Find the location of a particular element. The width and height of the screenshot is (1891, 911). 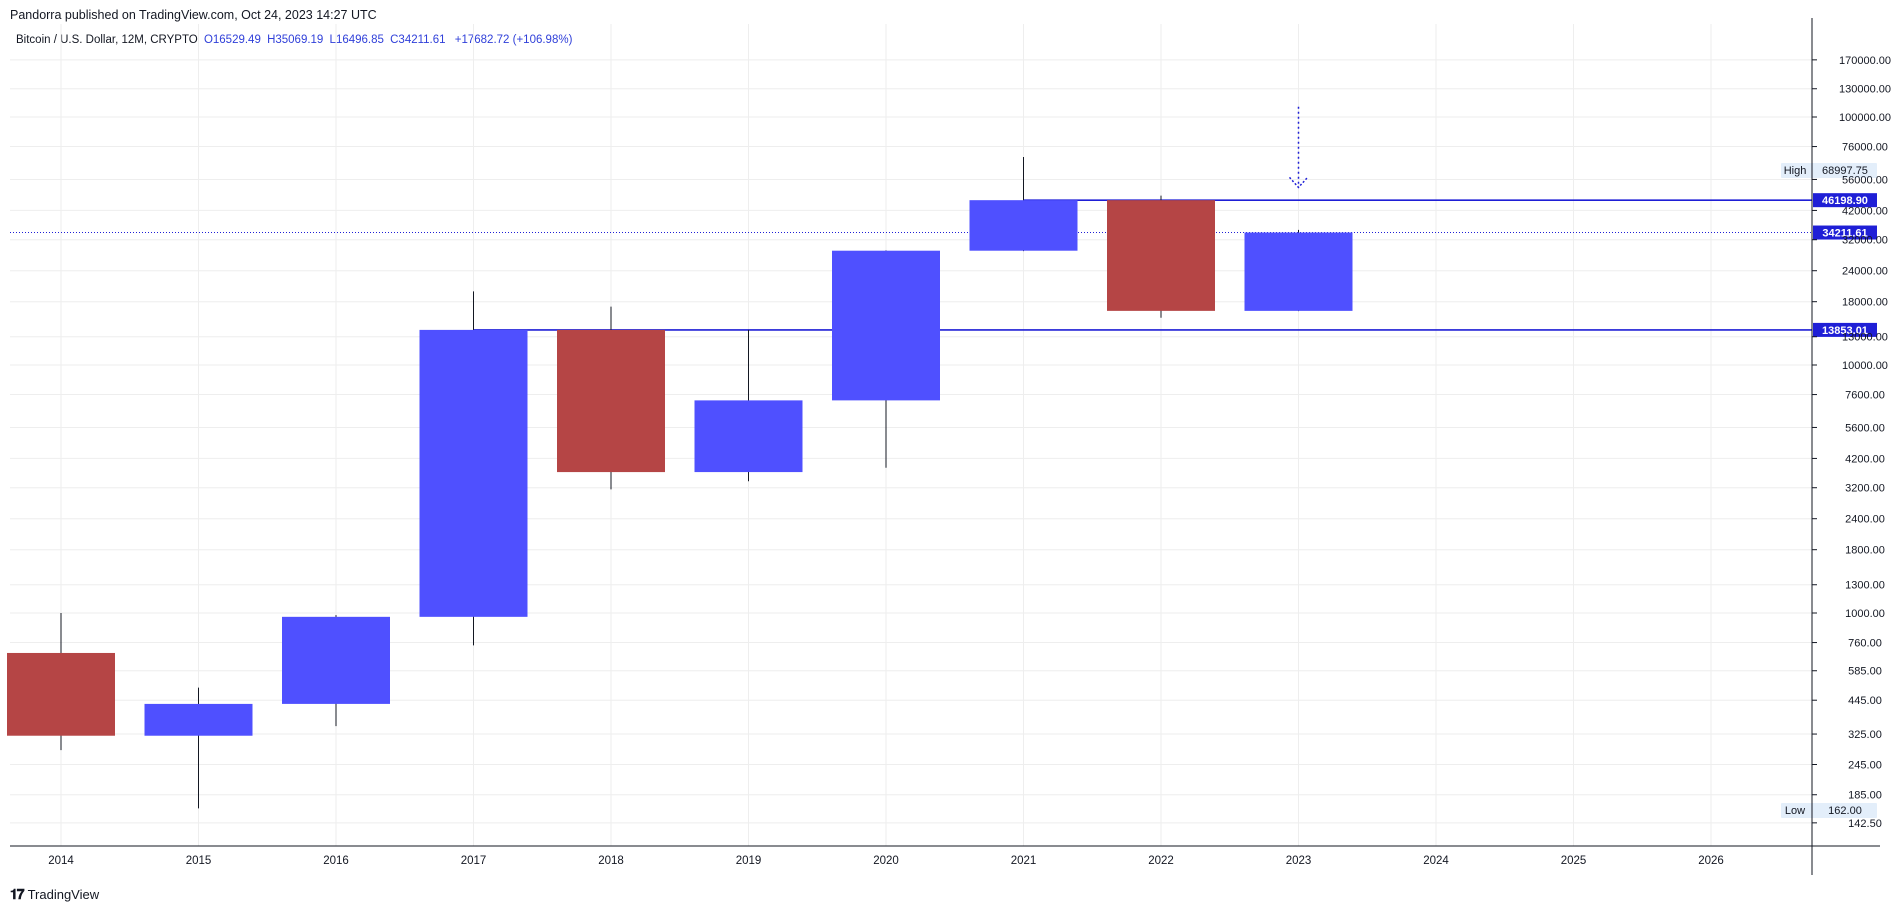

y-tick-label: 7600.00 is located at coordinates (1865, 396).